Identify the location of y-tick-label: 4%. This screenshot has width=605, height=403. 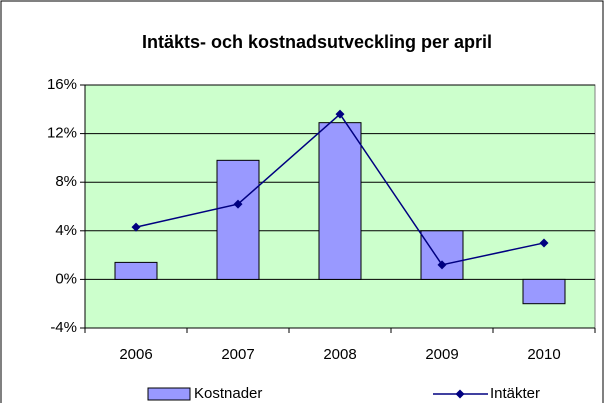
(66, 230).